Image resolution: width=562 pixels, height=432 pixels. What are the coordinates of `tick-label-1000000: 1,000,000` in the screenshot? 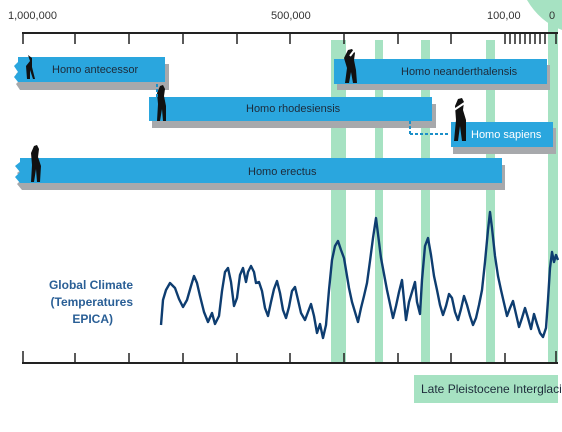 It's located at (32, 16).